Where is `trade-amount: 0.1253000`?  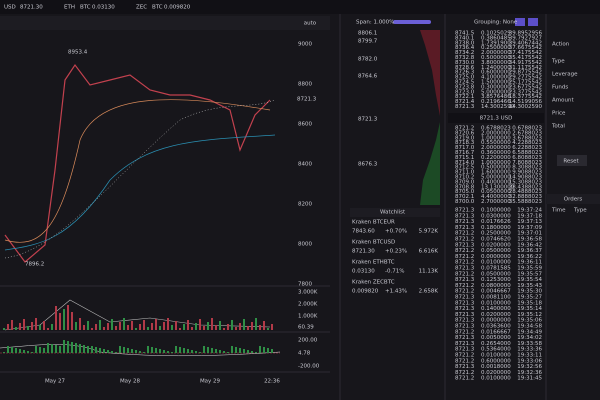
trade-amount: 0.1253000 is located at coordinates (496, 280).